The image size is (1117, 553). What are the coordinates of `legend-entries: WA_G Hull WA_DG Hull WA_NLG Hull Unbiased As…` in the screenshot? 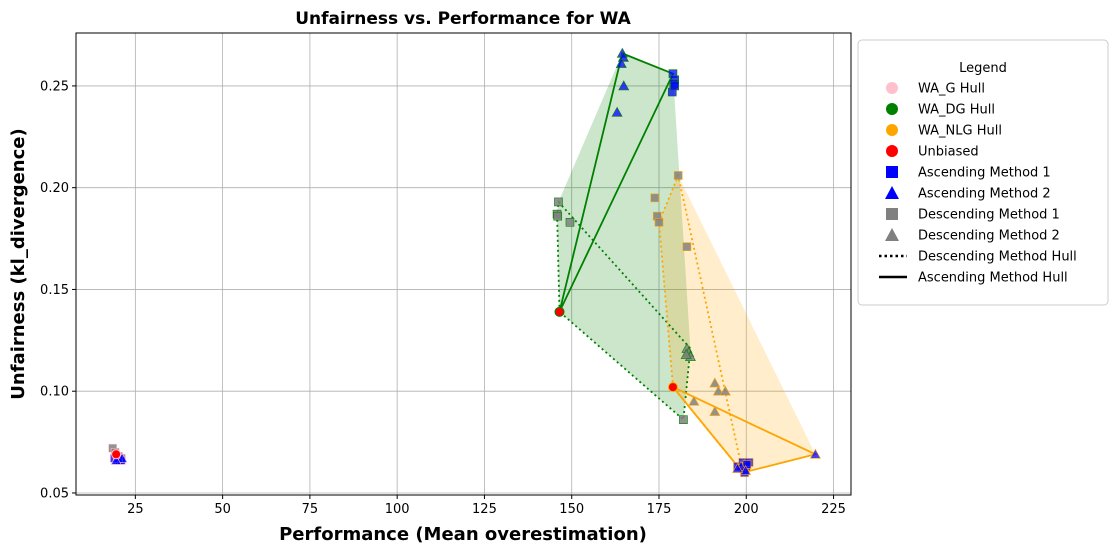 It's located at (978, 184).